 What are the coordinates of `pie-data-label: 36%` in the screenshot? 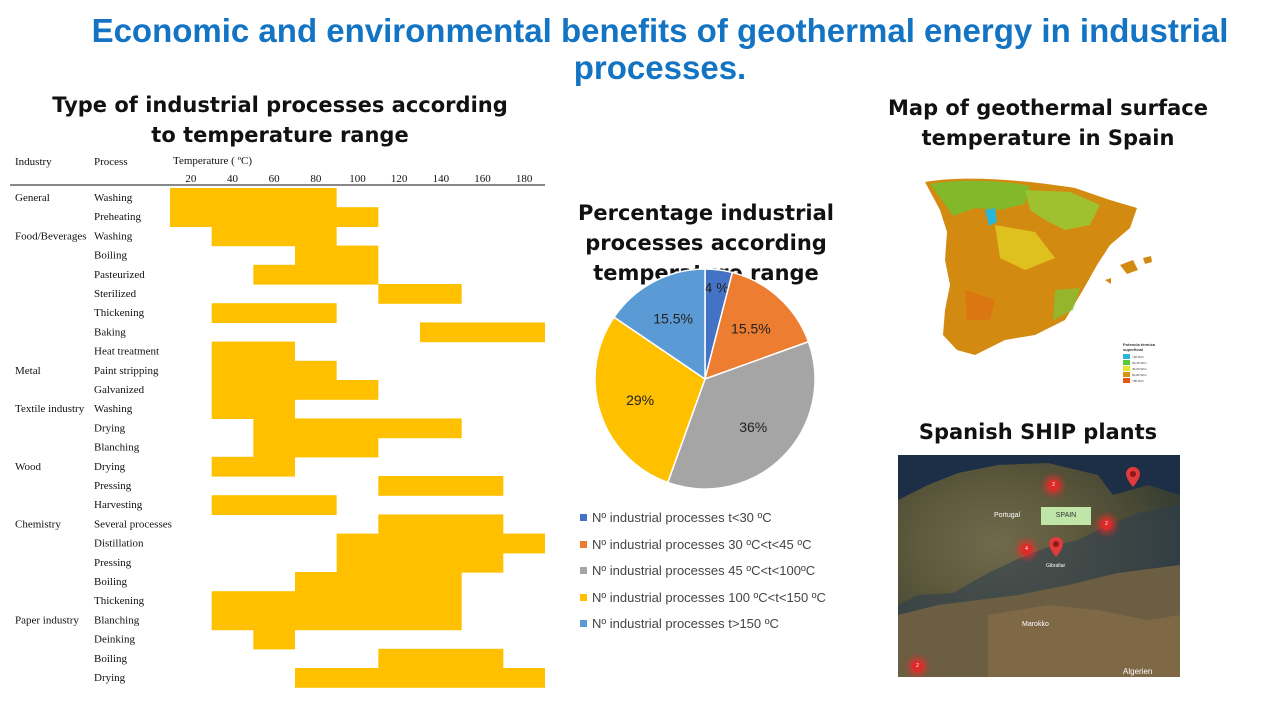 It's located at (753, 427).